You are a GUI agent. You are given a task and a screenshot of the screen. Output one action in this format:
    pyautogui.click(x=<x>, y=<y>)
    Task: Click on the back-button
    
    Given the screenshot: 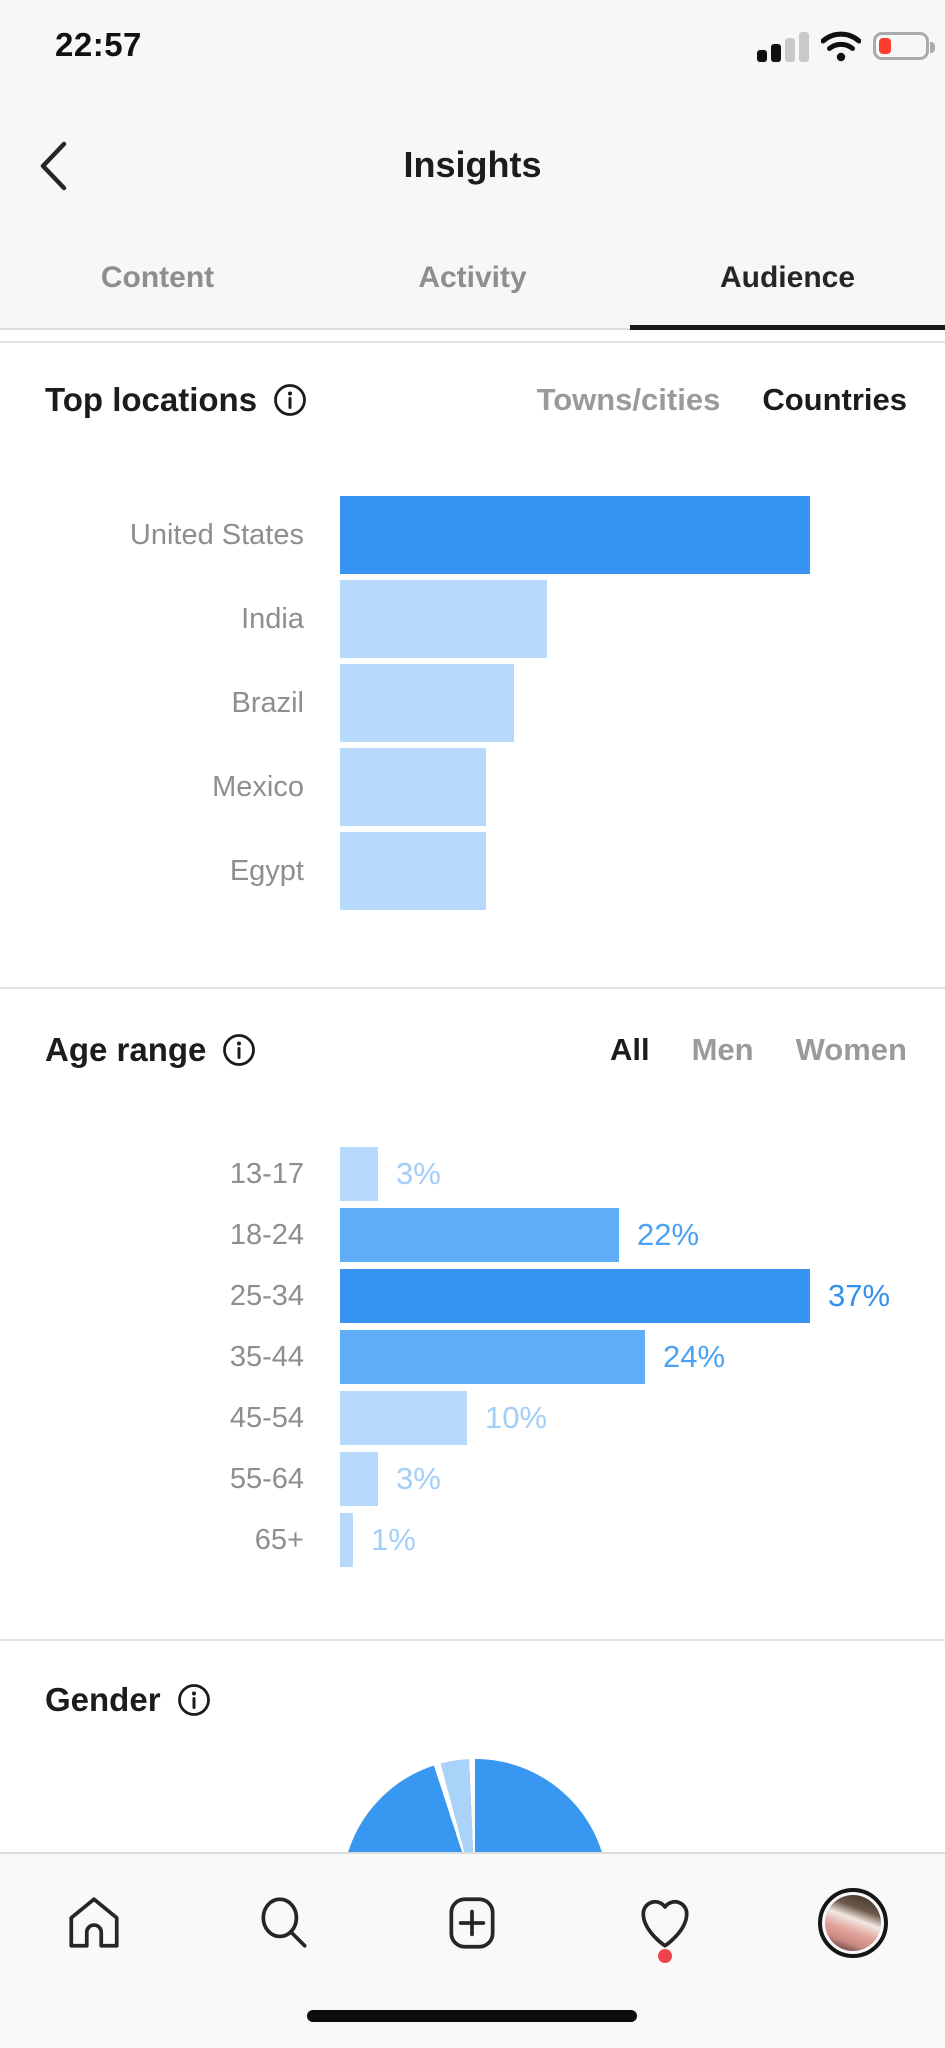 What is the action you would take?
    pyautogui.click(x=53, y=166)
    